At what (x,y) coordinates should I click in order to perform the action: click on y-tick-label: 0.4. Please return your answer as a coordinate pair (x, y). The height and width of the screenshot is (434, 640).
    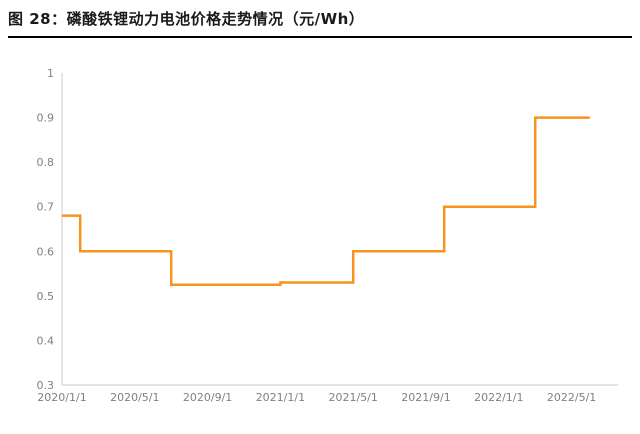
    Looking at the image, I should click on (46, 340).